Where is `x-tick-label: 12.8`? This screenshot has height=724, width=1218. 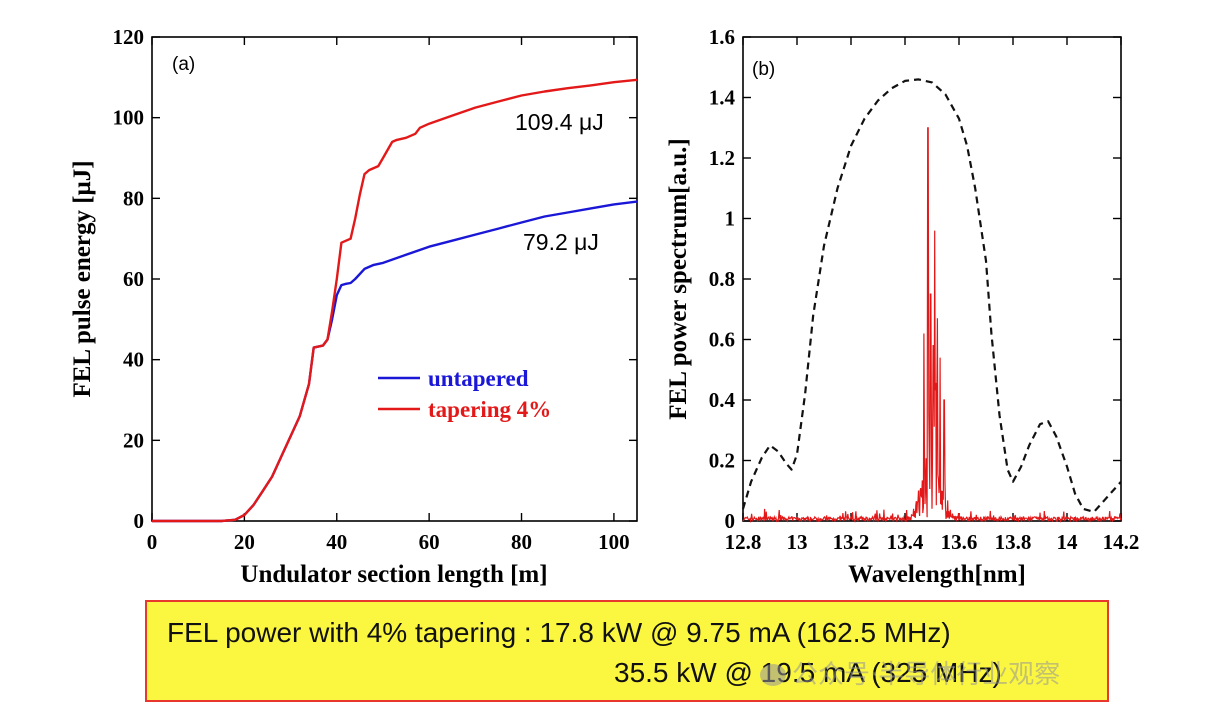 x-tick-label: 12.8 is located at coordinates (743, 542).